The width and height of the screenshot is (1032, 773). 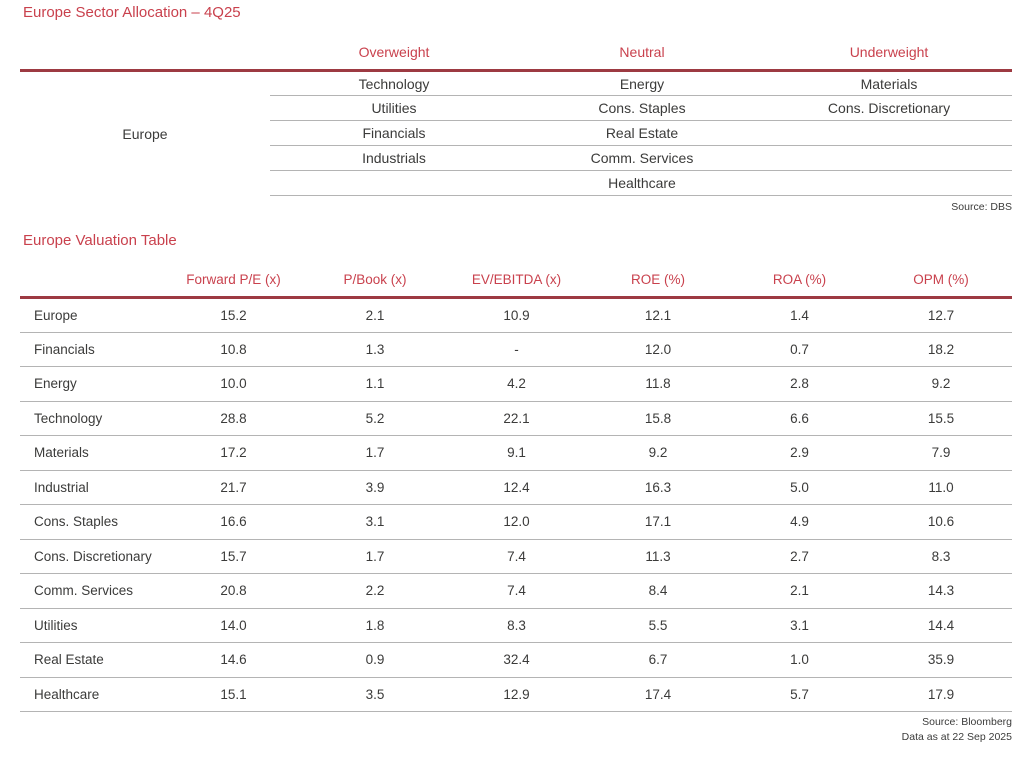 I want to click on metric-value-cell: 14.0, so click(x=233, y=625).